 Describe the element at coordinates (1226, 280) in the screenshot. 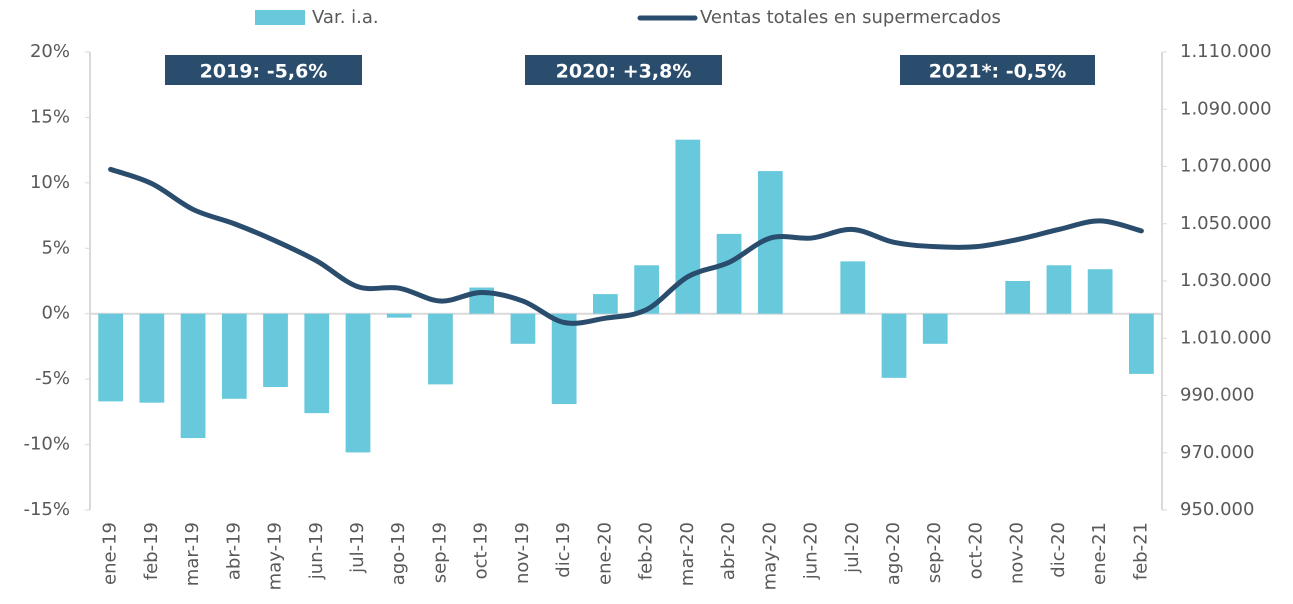

I see `y2-tick-label: 1.030.000` at that location.